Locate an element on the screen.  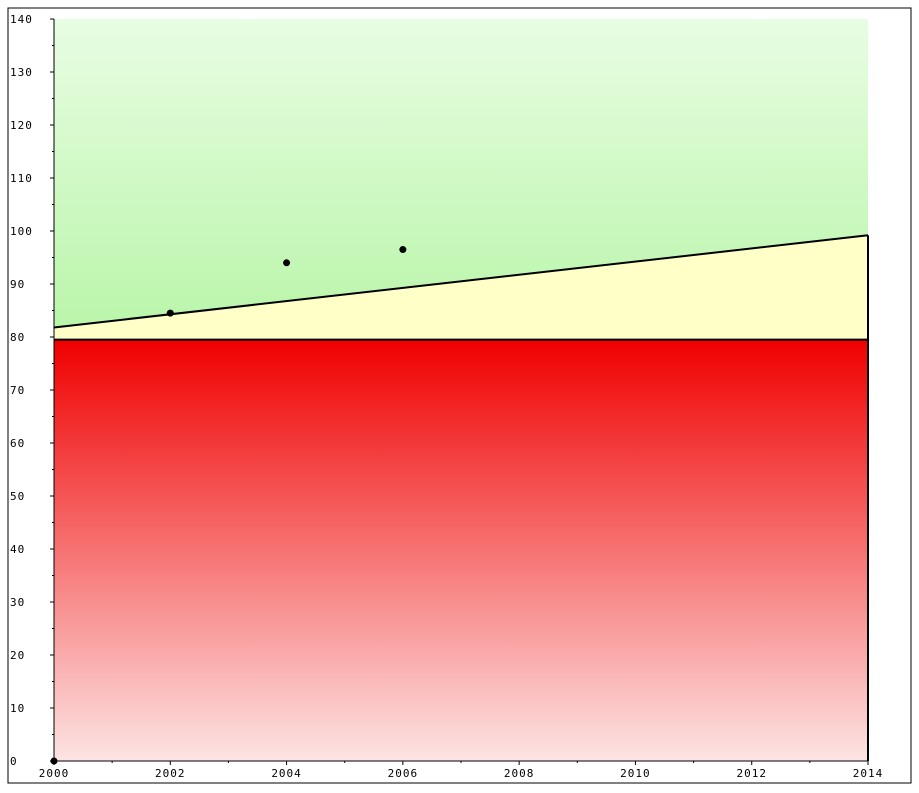
x-tick-label: 2008 is located at coordinates (519, 773).